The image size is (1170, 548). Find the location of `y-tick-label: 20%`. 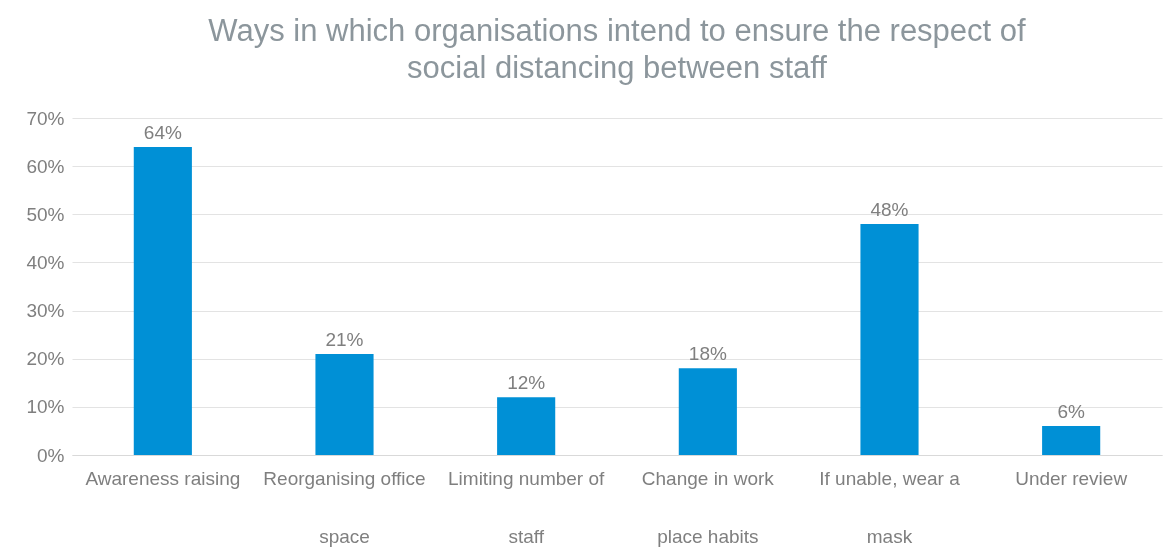

y-tick-label: 20% is located at coordinates (45, 359).